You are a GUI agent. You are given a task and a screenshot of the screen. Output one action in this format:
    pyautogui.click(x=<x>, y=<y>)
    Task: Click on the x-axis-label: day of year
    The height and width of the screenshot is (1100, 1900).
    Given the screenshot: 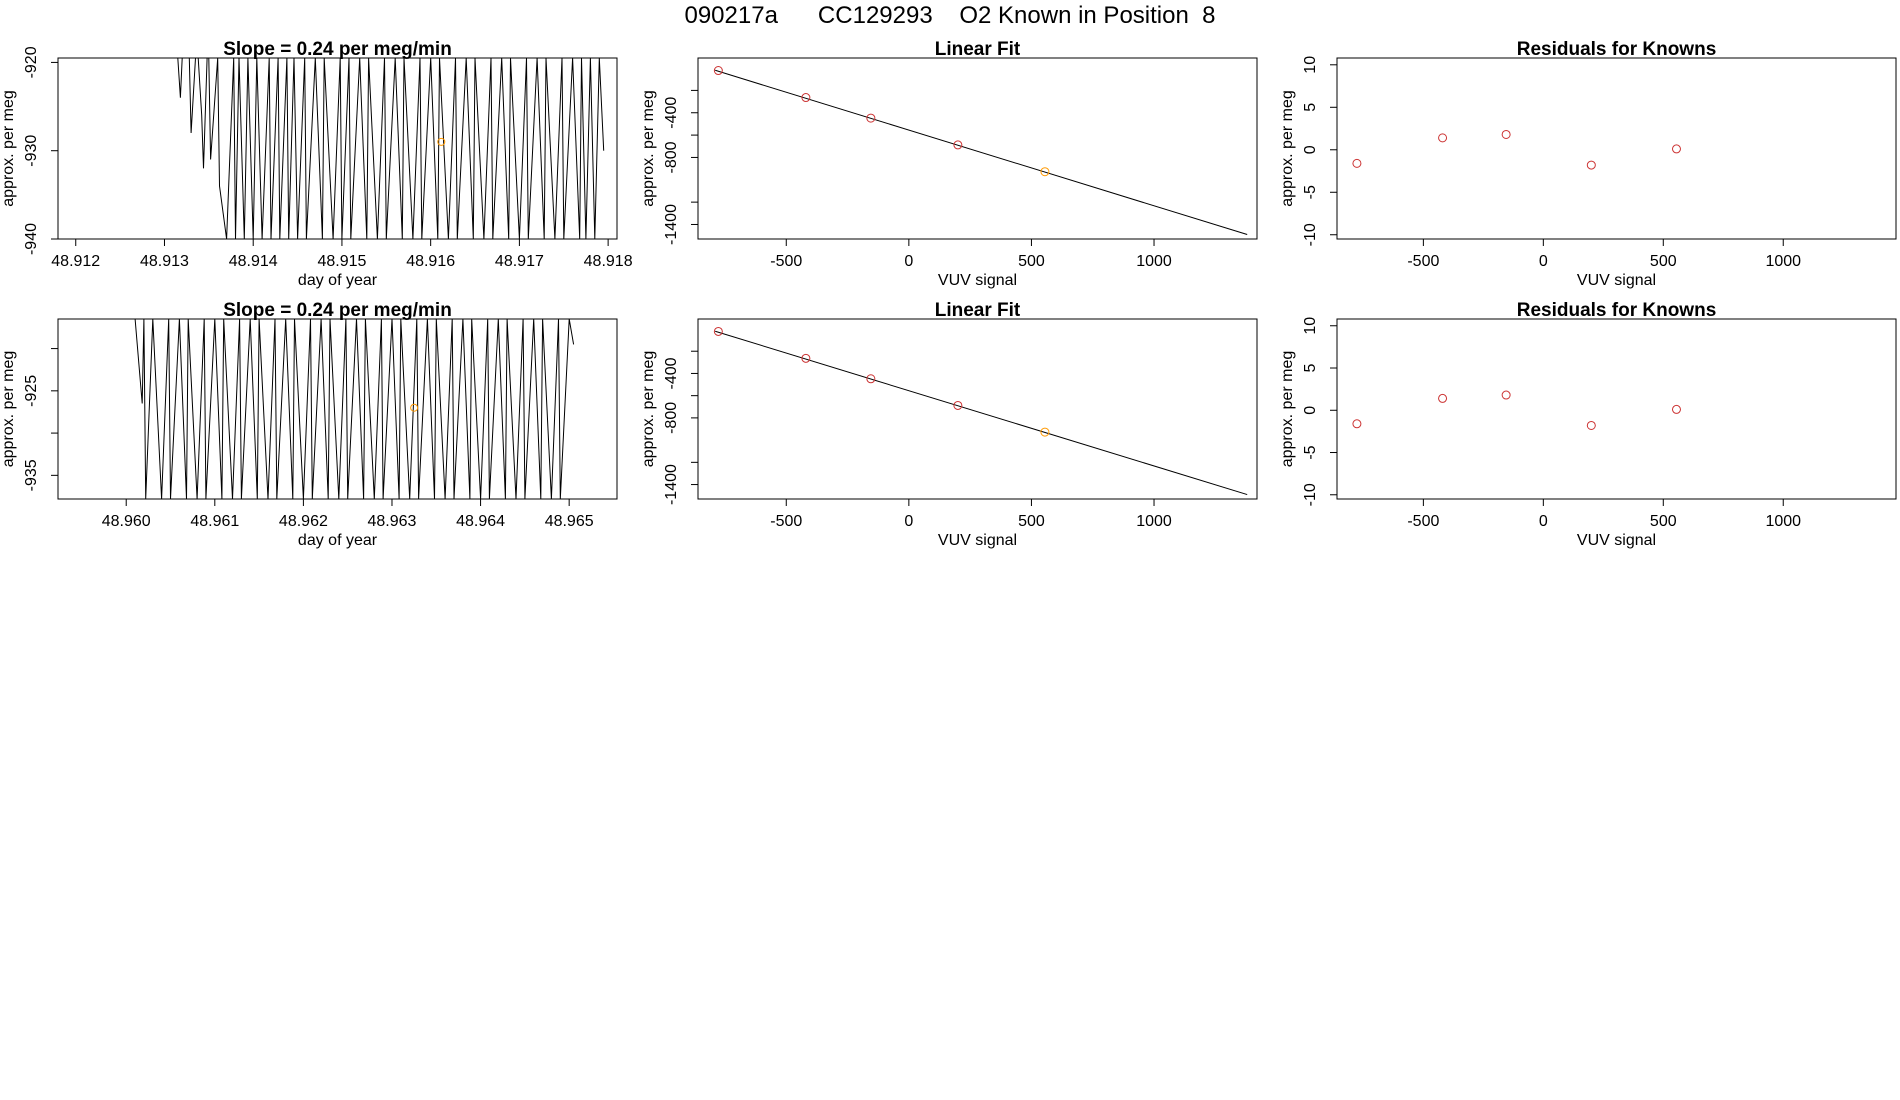 What is the action you would take?
    pyautogui.click(x=338, y=540)
    